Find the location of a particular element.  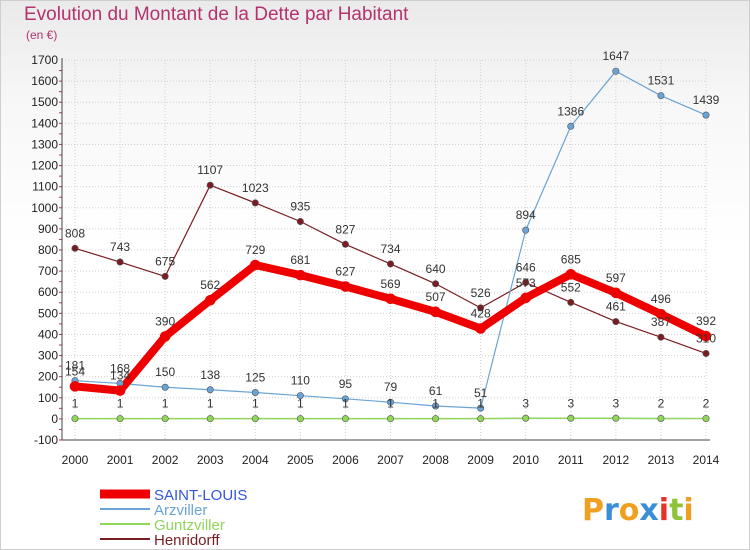

logo-letter: i is located at coordinates (664, 510).